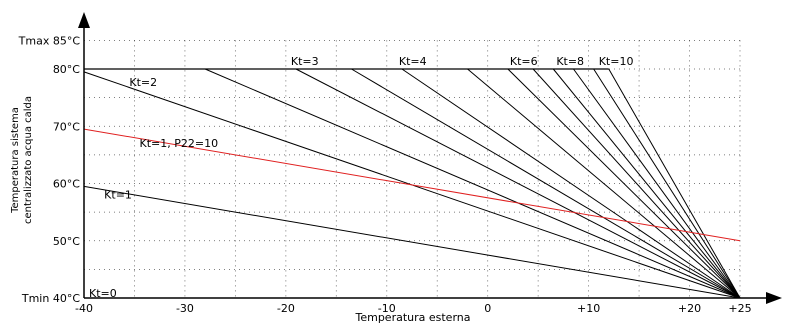  Describe the element at coordinates (774, 298) in the screenshot. I see `x-axis-arrow-icon` at that location.